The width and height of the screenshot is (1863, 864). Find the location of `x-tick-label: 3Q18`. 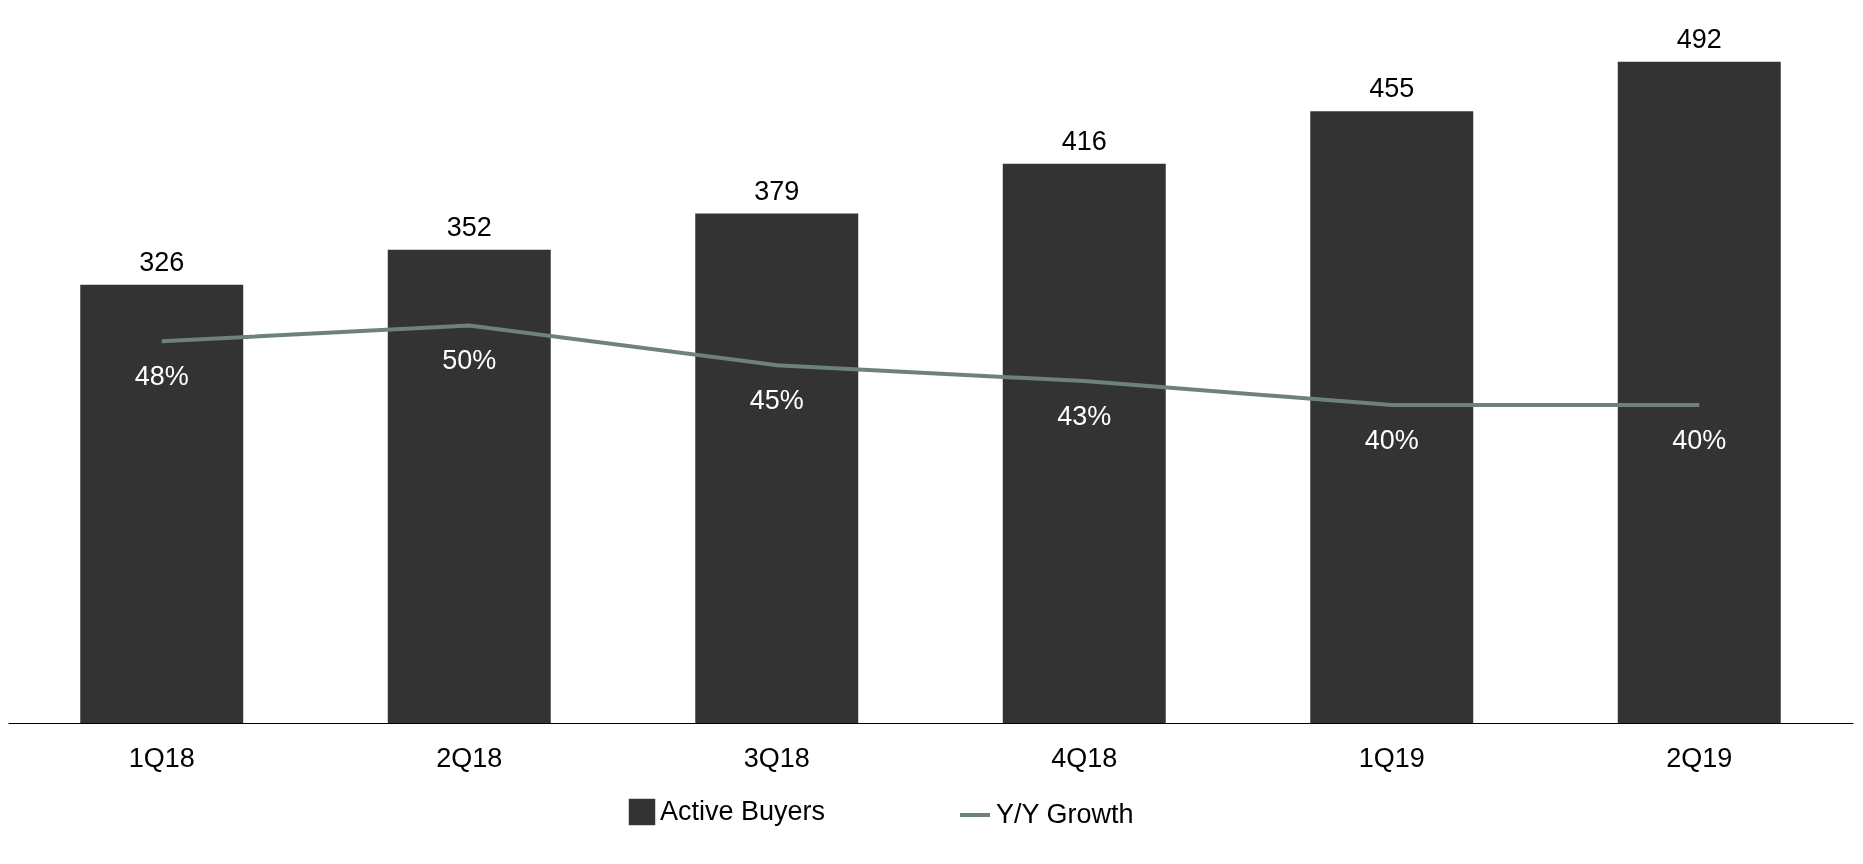

x-tick-label: 3Q18 is located at coordinates (776, 757).